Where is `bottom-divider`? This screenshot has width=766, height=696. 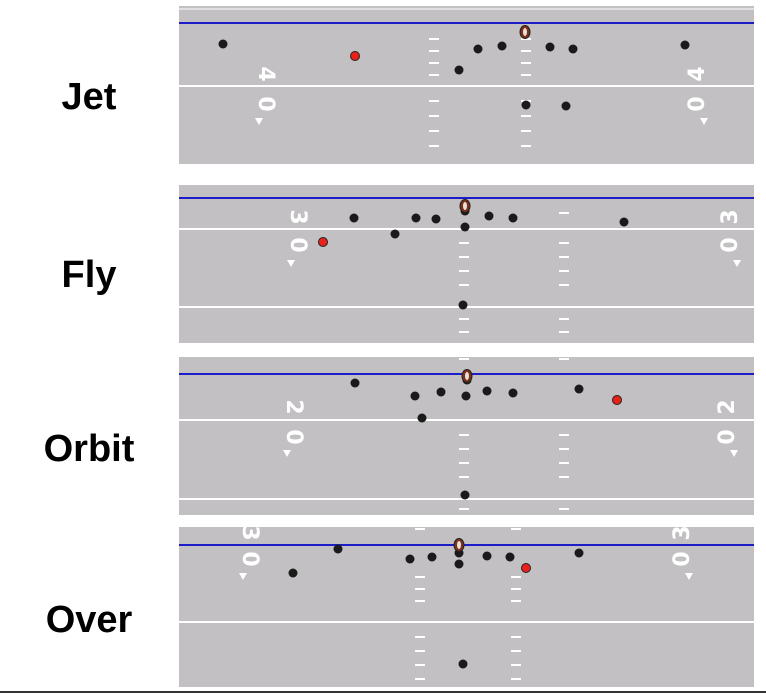
bottom-divider is located at coordinates (383, 692).